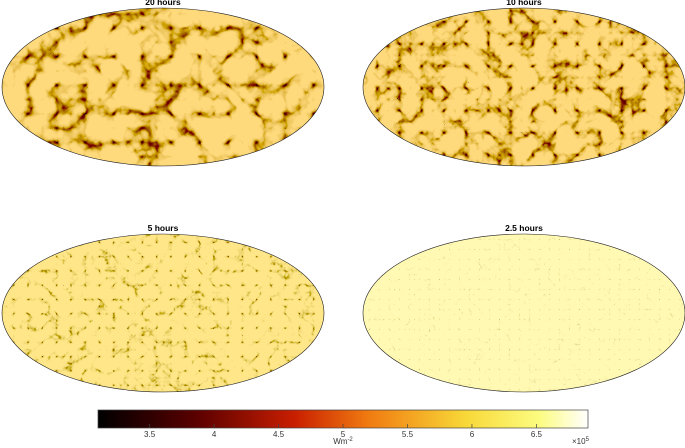 The height and width of the screenshot is (448, 685). I want to click on panel-title: 2.5 hours, so click(524, 228).